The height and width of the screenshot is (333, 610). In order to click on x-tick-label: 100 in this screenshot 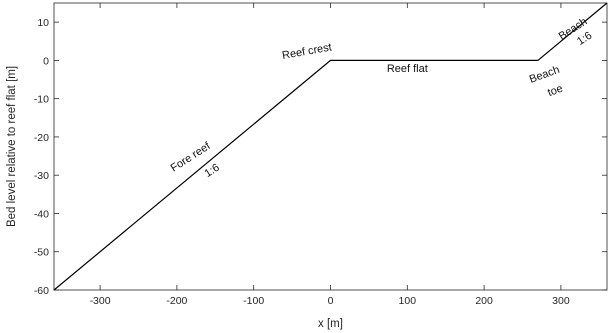, I will do `click(408, 301)`.